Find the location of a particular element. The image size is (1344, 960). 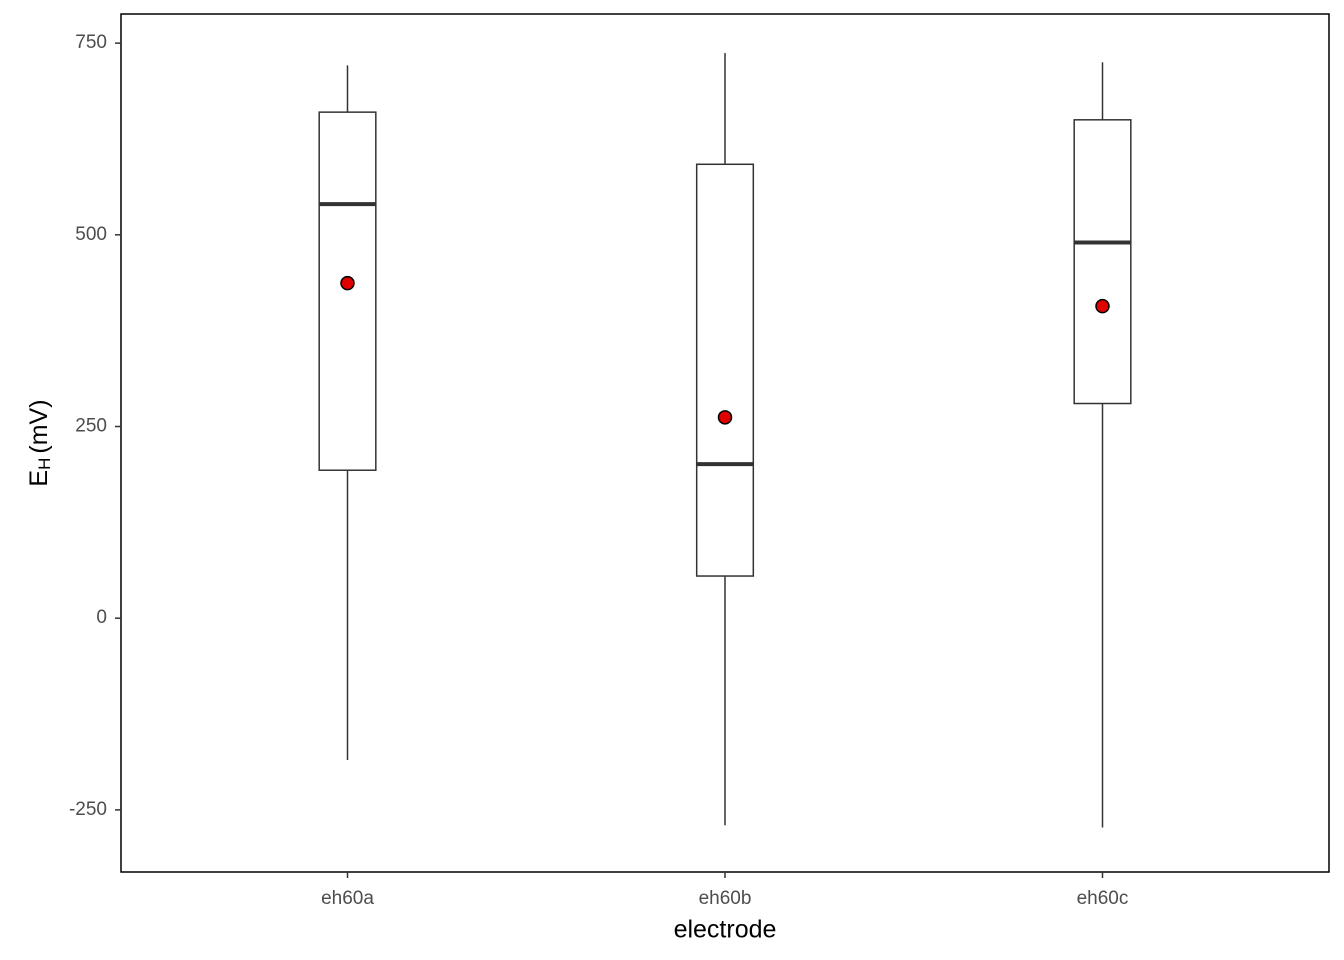

y-tick-label: 250 is located at coordinates (91, 426).